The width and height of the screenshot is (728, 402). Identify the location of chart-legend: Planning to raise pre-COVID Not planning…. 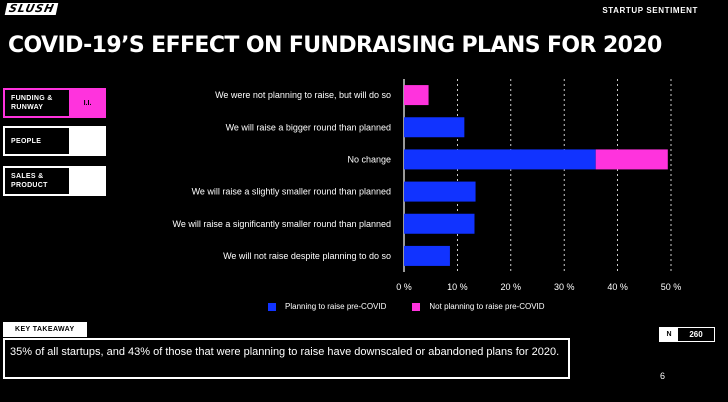
(419, 306).